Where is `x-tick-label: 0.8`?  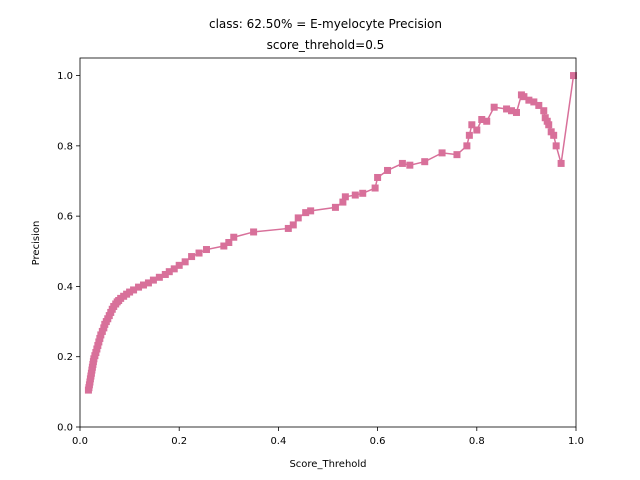 x-tick-label: 0.8 is located at coordinates (477, 441).